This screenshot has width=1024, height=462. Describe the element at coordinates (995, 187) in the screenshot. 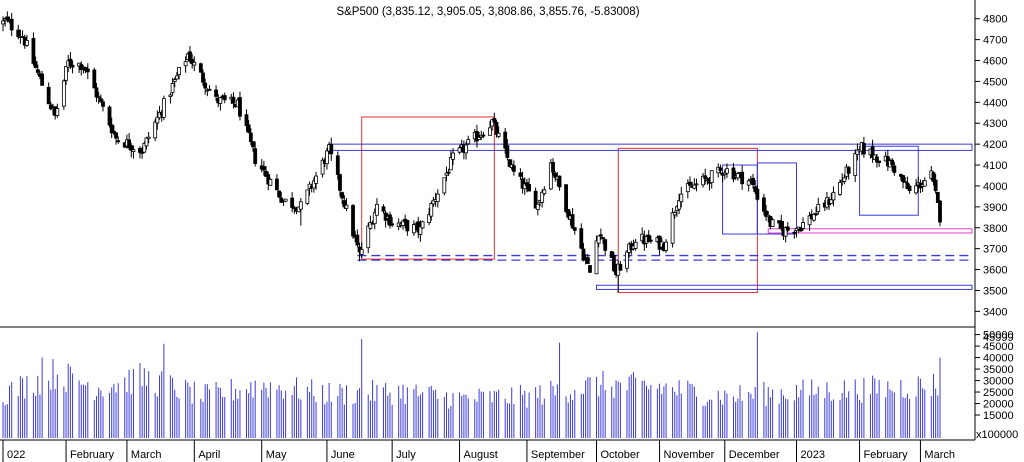

I see `price-tick-label: 4000` at that location.